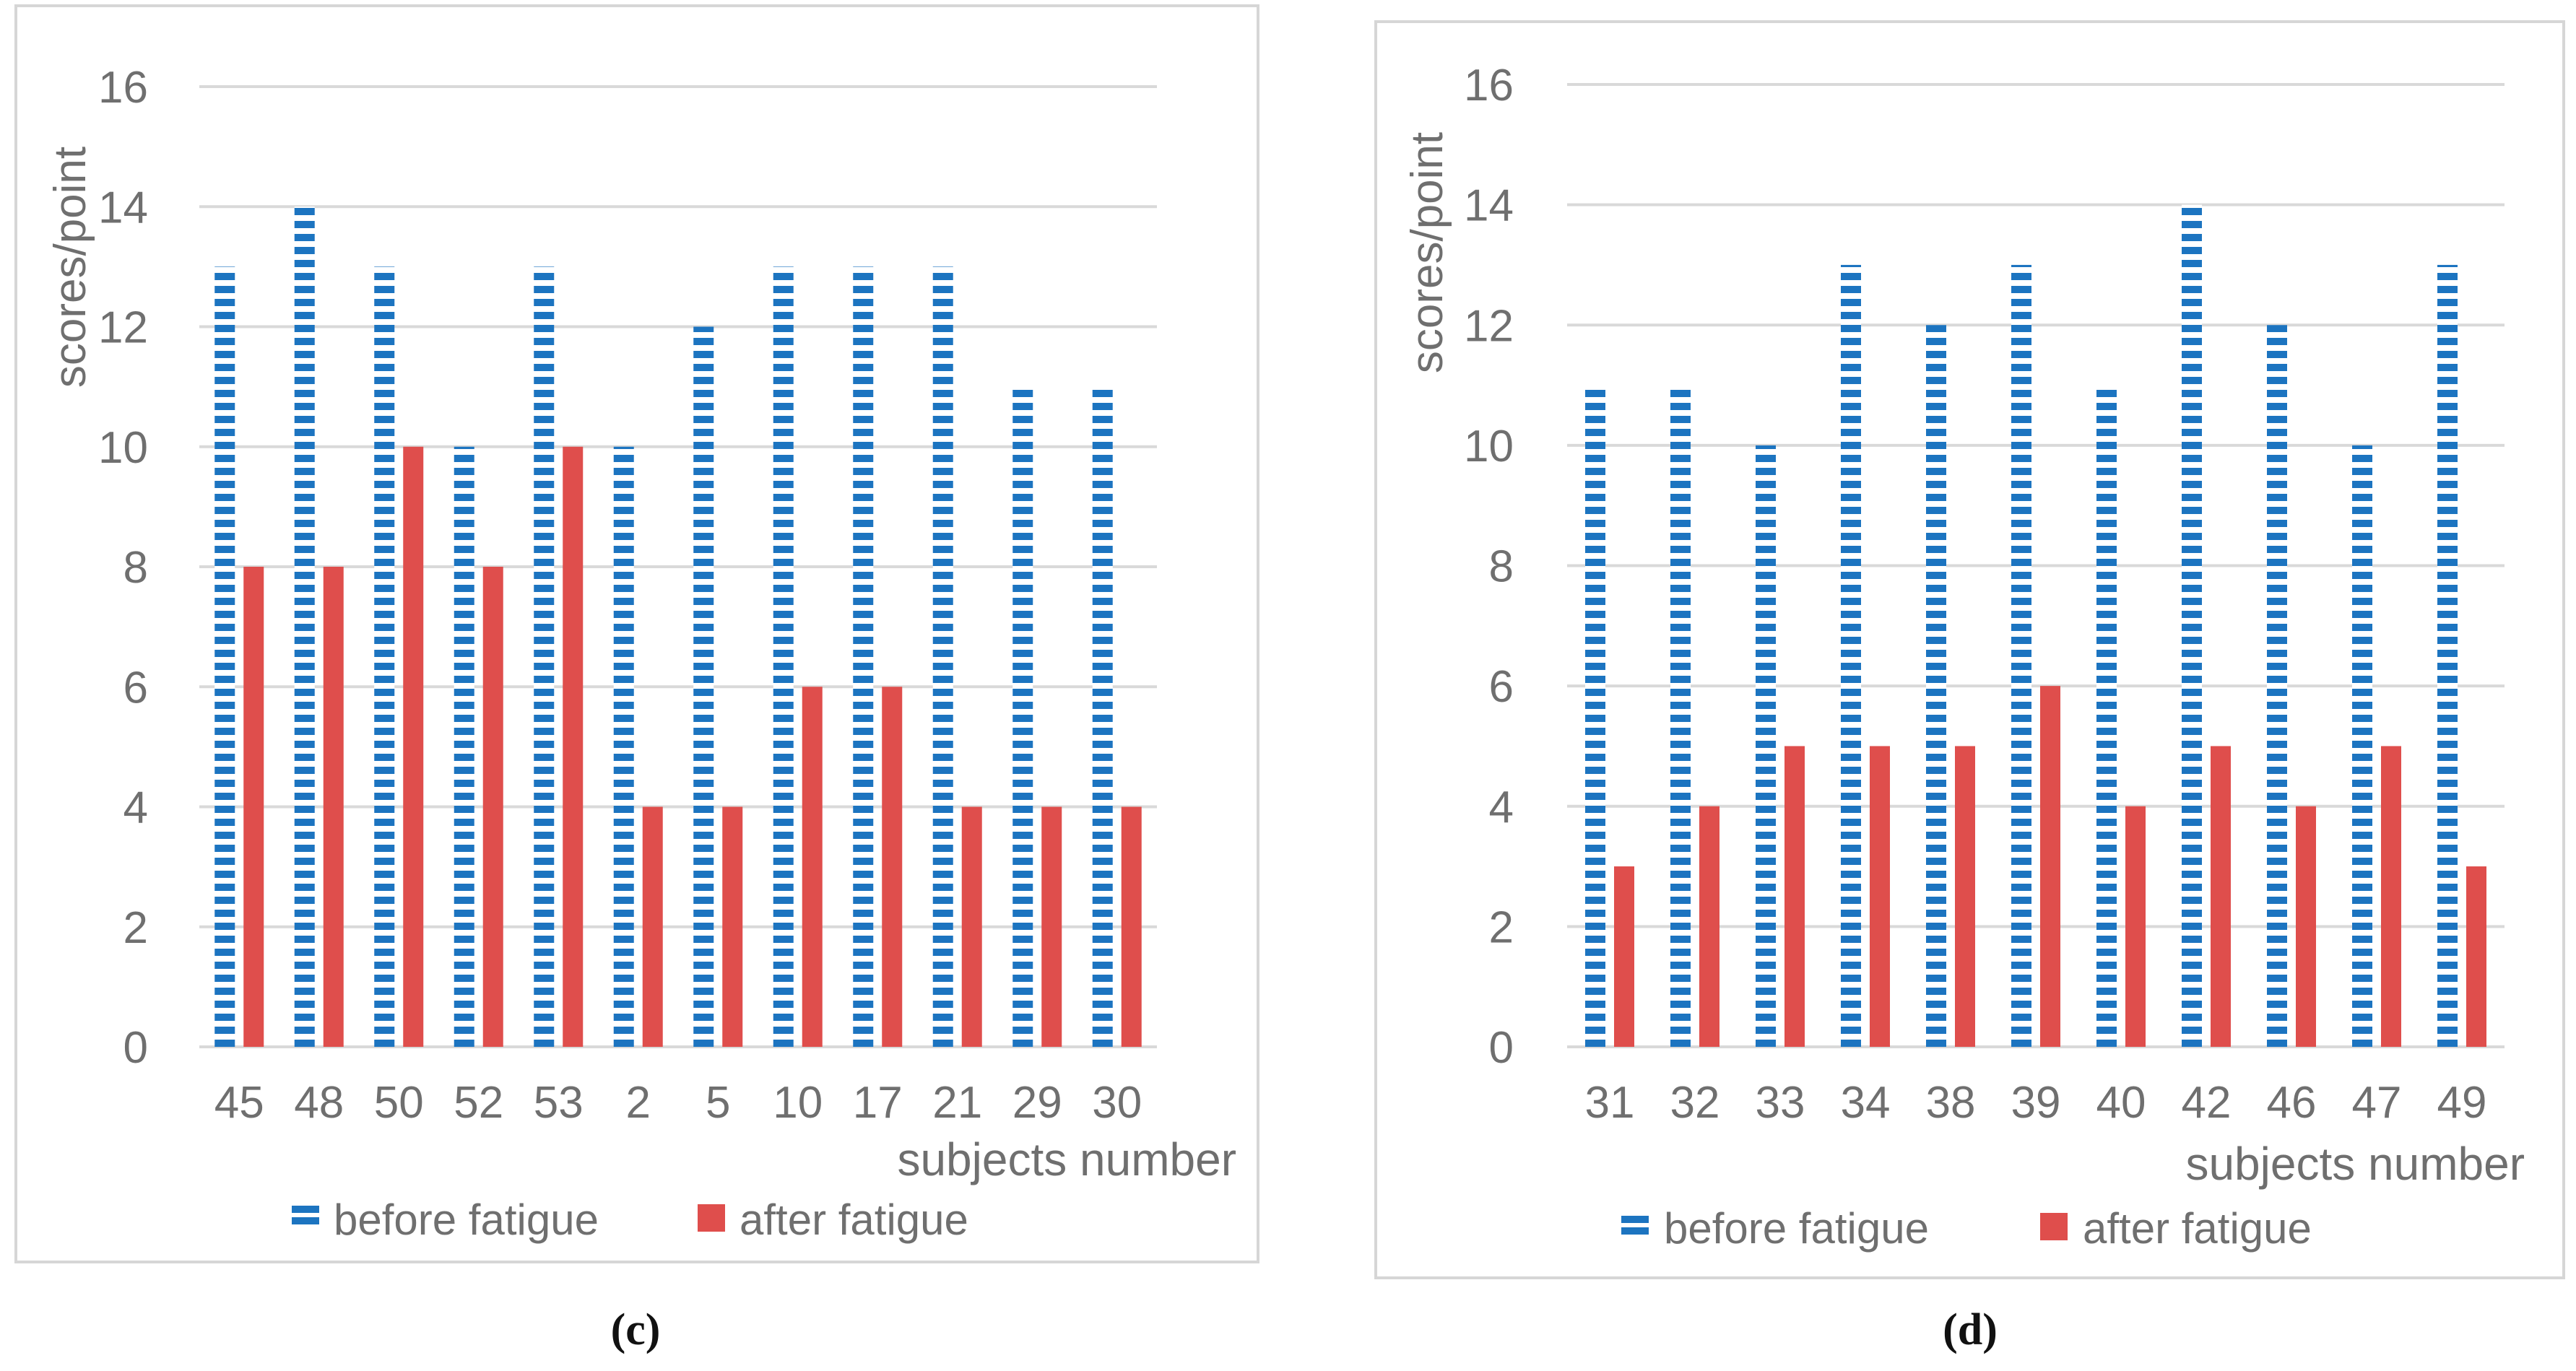 The width and height of the screenshot is (2576, 1371). Describe the element at coordinates (1037, 1103) in the screenshot. I see `x-tick-label: 29` at that location.